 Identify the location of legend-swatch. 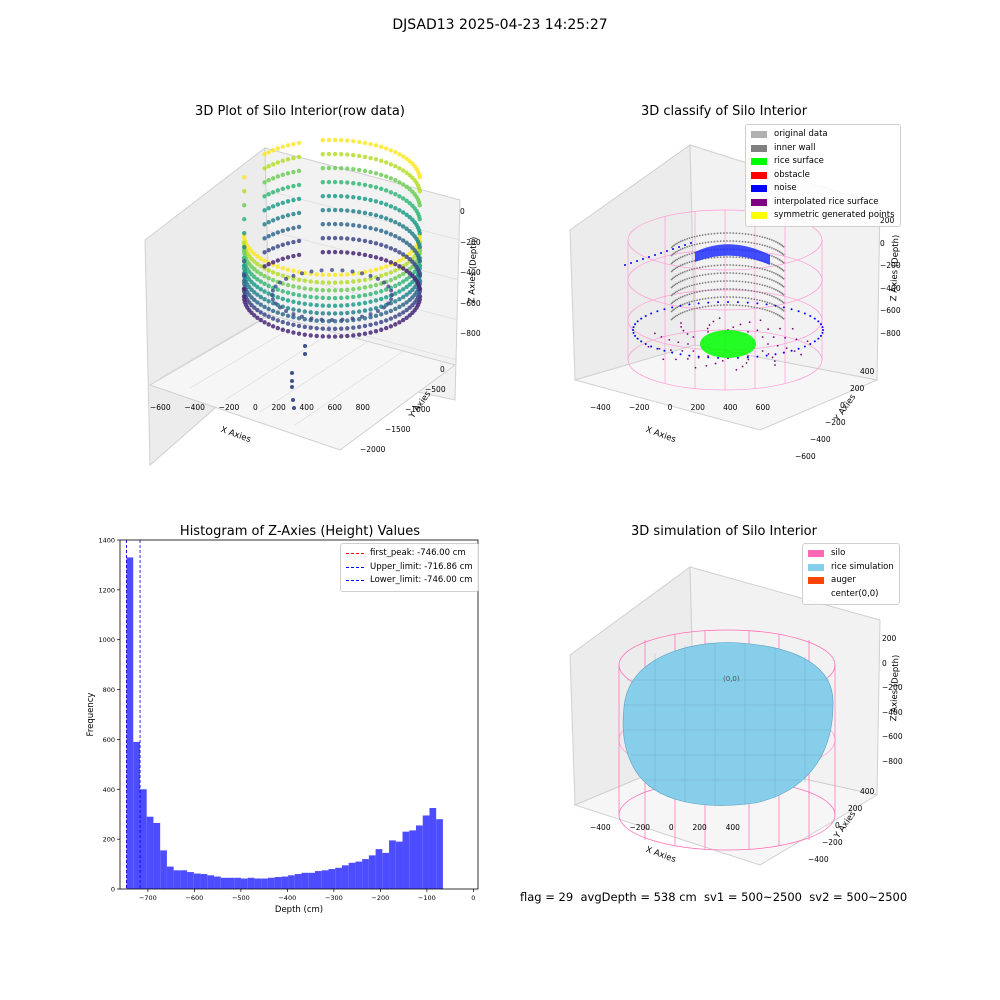
(759, 175).